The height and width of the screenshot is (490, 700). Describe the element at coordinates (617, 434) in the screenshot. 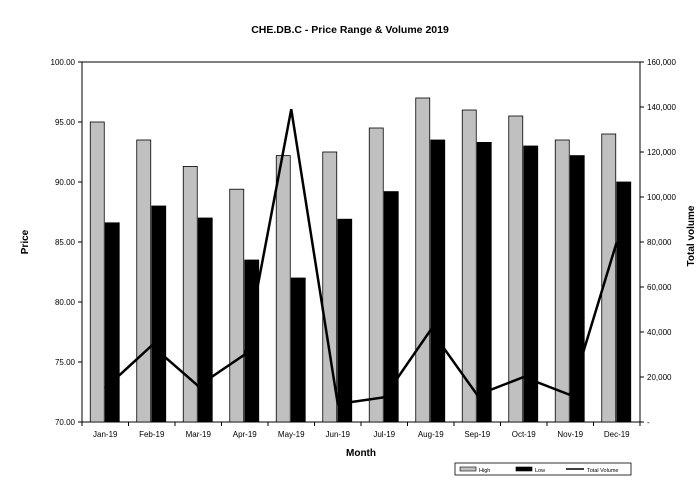

I see `x-tick-label: Dec-19` at that location.